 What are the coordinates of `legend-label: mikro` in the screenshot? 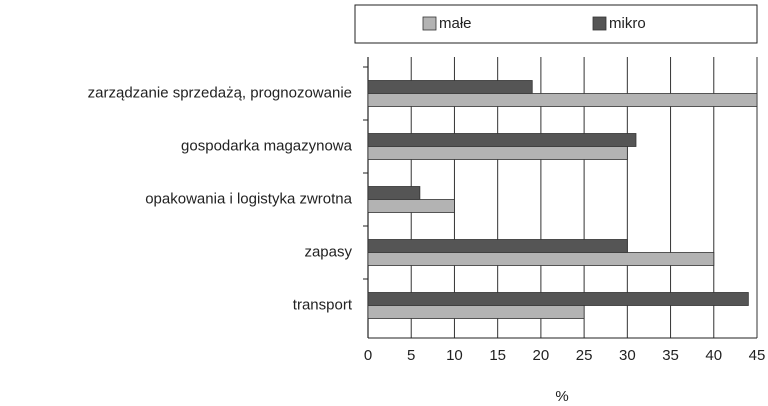 It's located at (627, 23).